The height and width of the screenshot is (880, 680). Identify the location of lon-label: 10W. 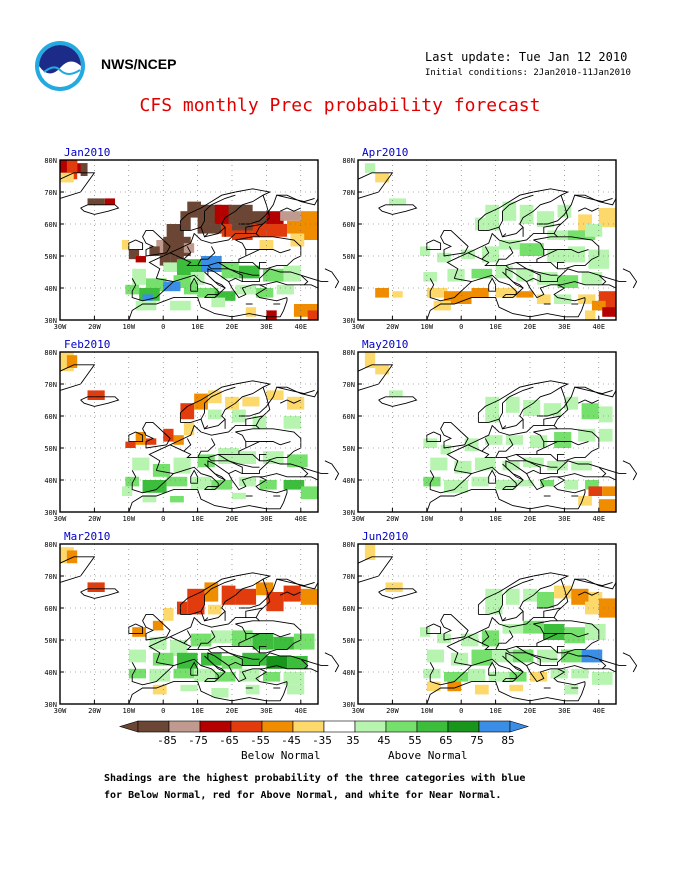
(426, 711).